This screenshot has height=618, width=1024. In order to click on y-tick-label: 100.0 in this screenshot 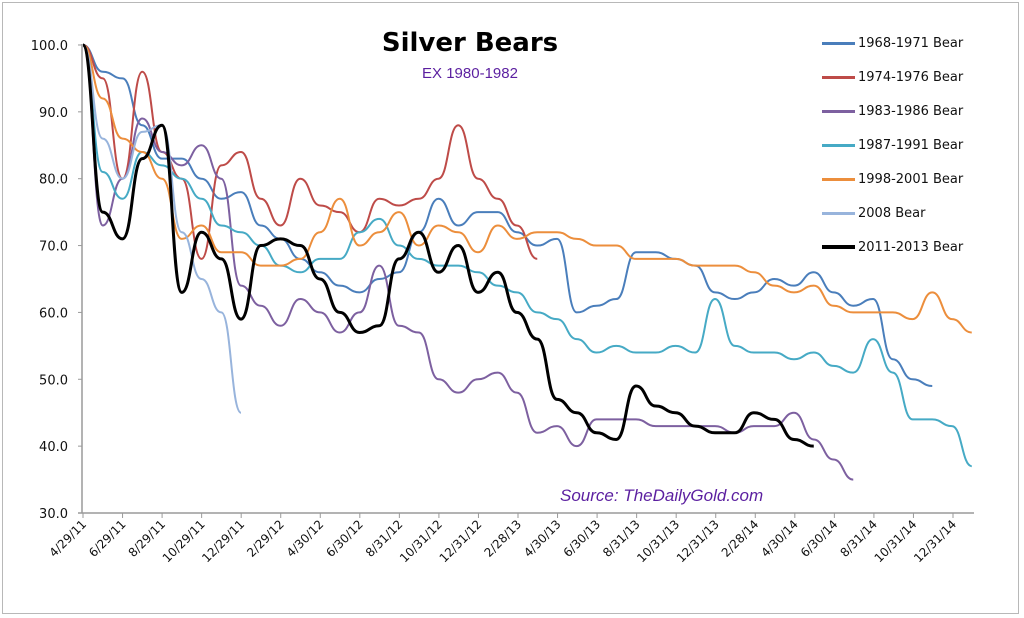, I will do `click(49, 46)`.